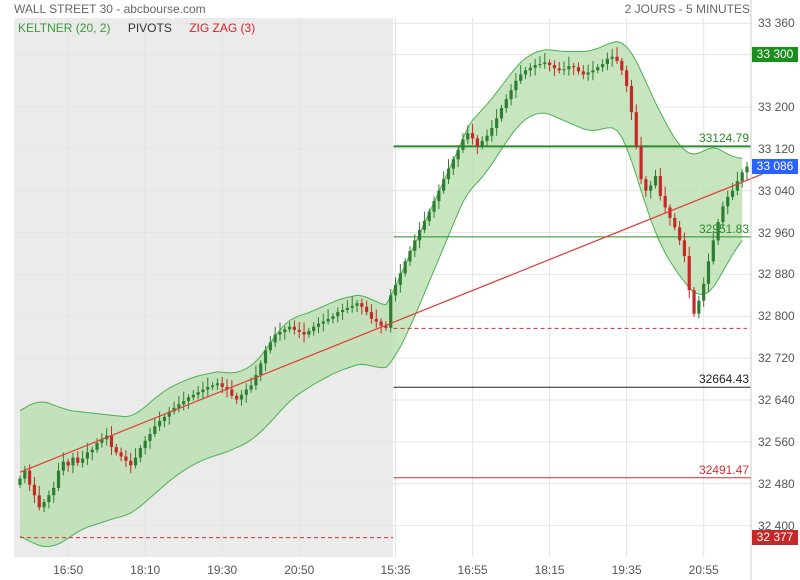  Describe the element at coordinates (222, 28) in the screenshot. I see `legend-zigzag: ZIG ZAG (3)` at that location.